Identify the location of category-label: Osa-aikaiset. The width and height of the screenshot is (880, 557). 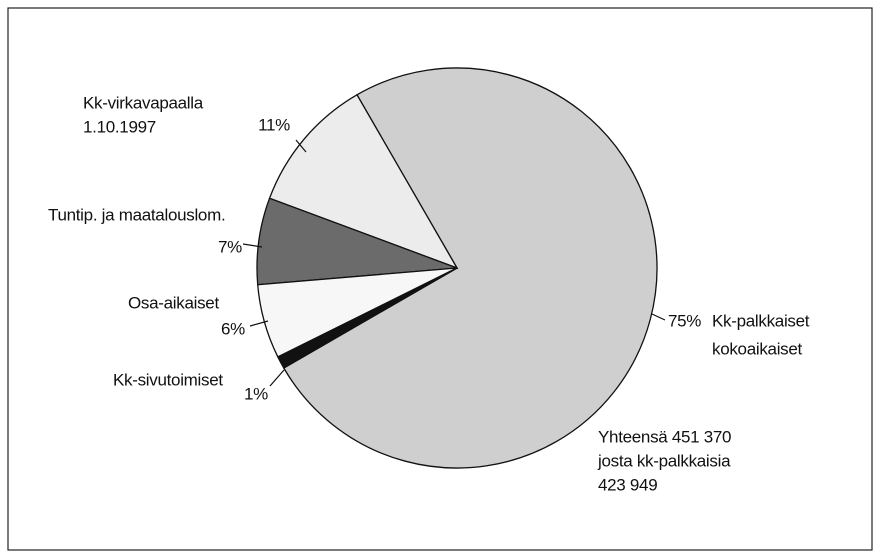
(173, 302).